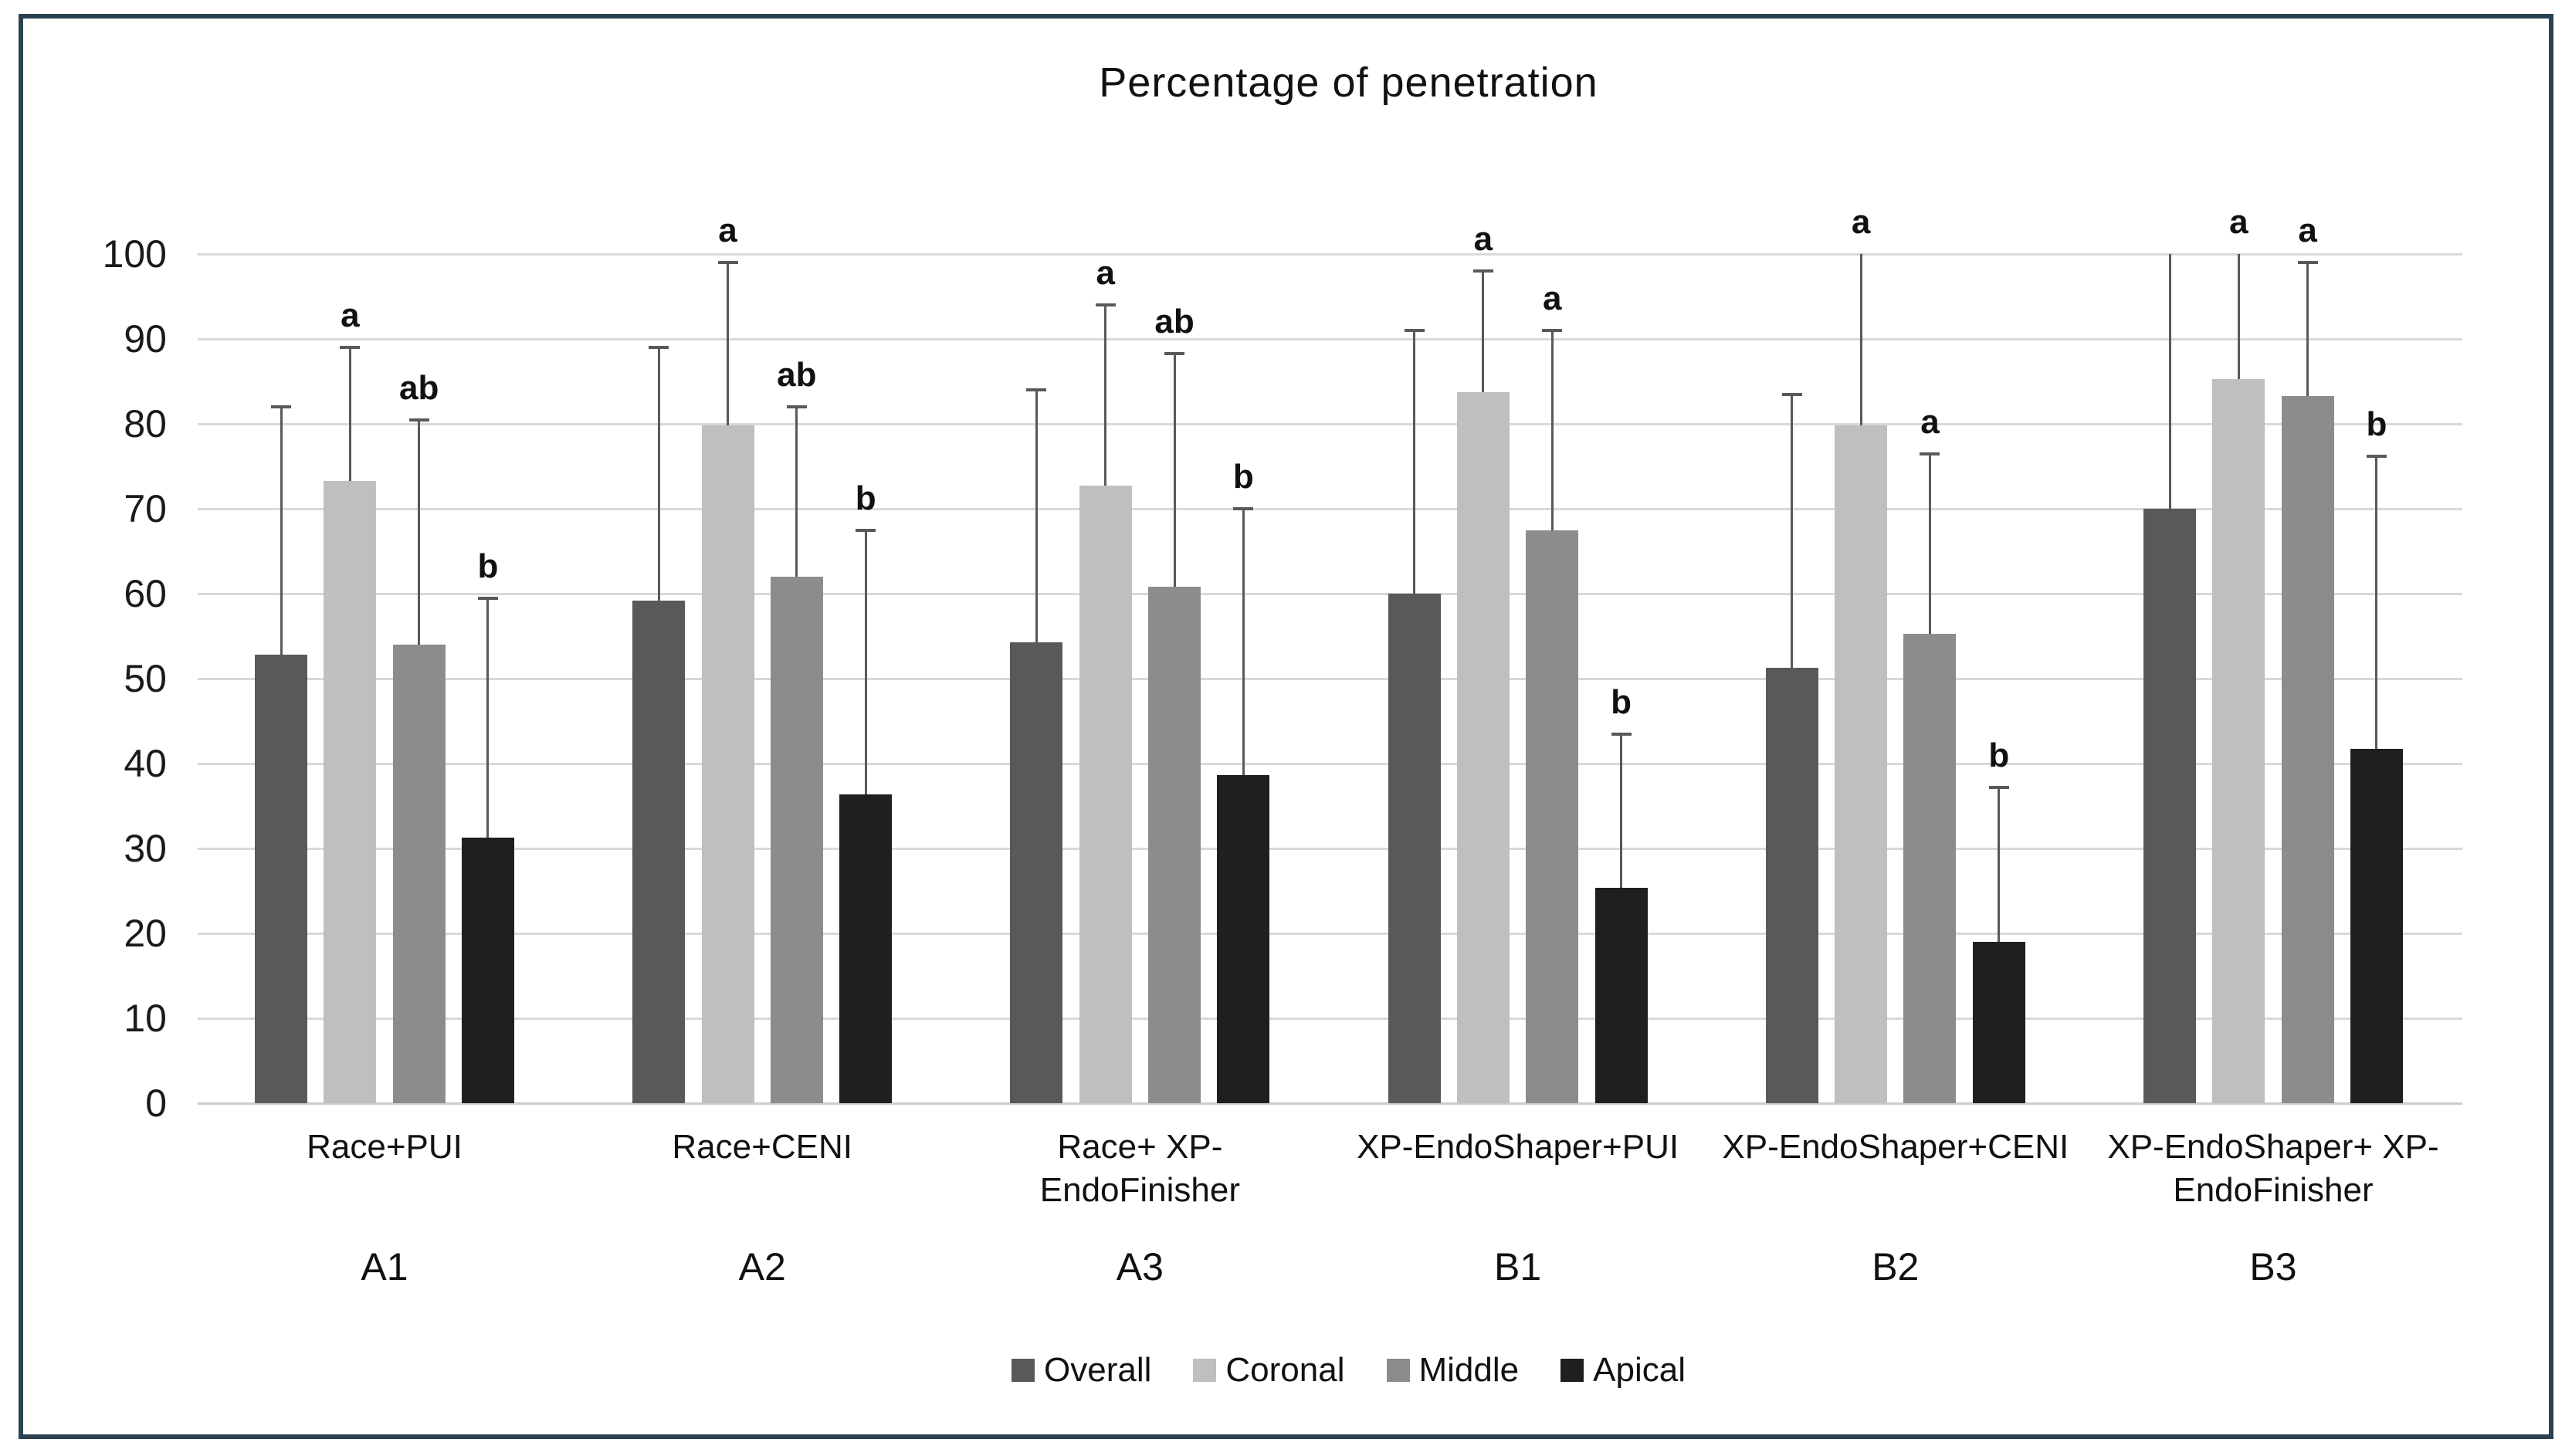  Describe the element at coordinates (145, 763) in the screenshot. I see `y-tick-label: 40` at that location.